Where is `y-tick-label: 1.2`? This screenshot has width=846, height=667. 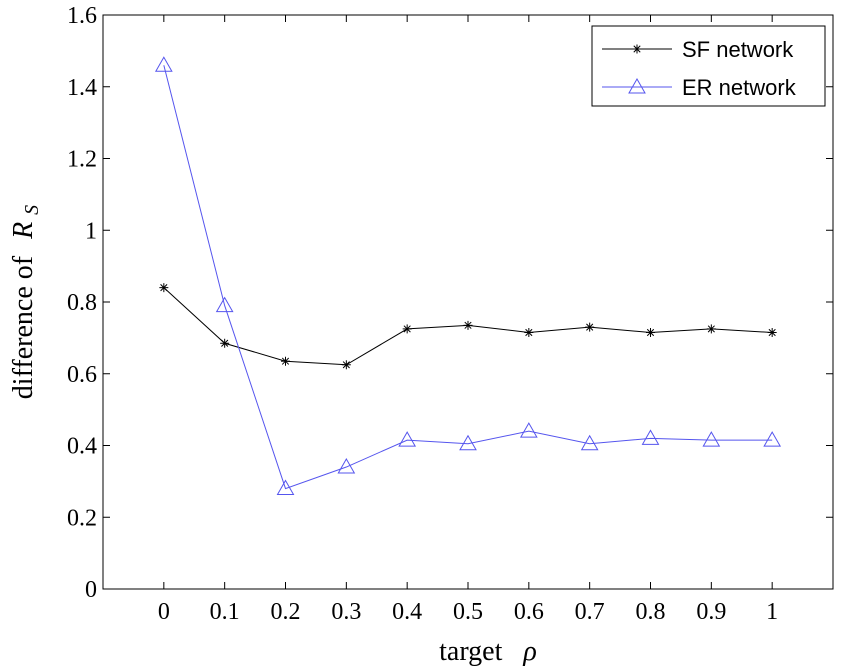 y-tick-label: 1.2 is located at coordinates (82, 160).